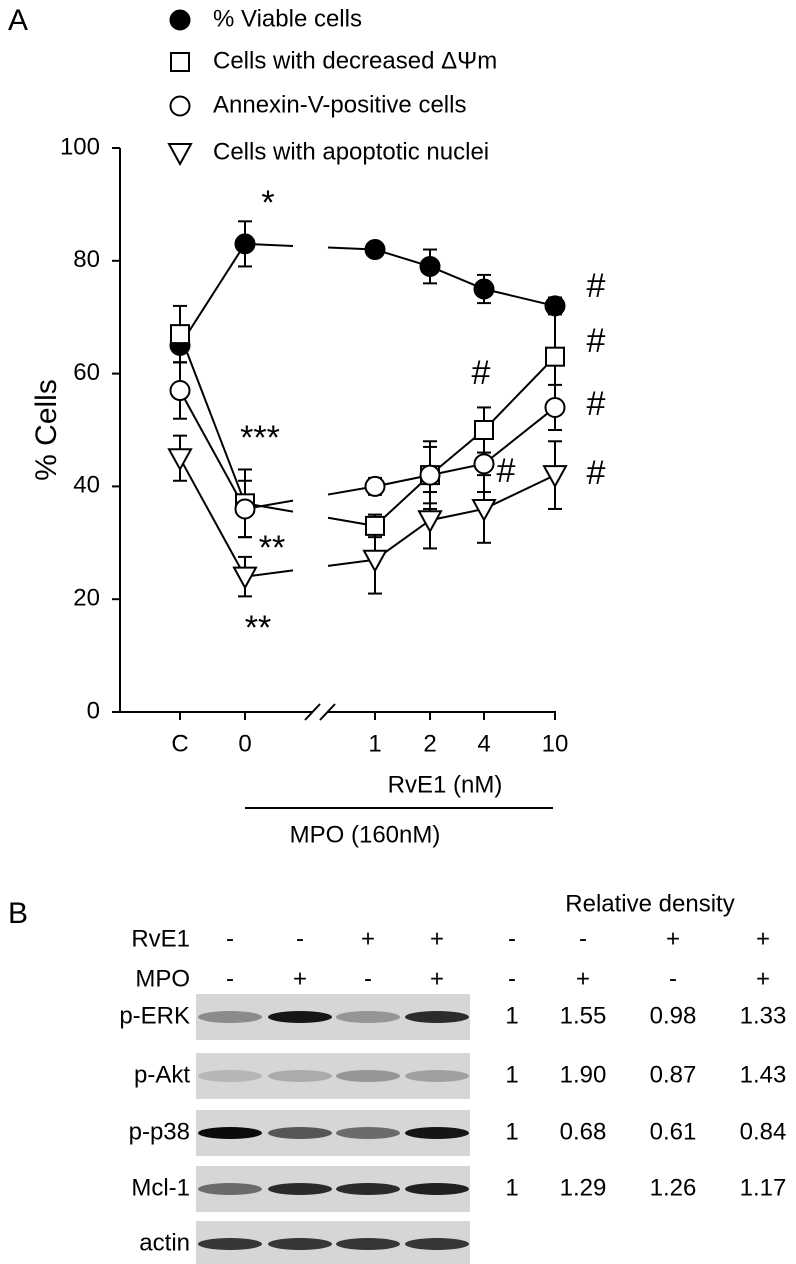 This screenshot has height=1264, width=796. I want to click on density-value: 0.98, so click(673, 1015).